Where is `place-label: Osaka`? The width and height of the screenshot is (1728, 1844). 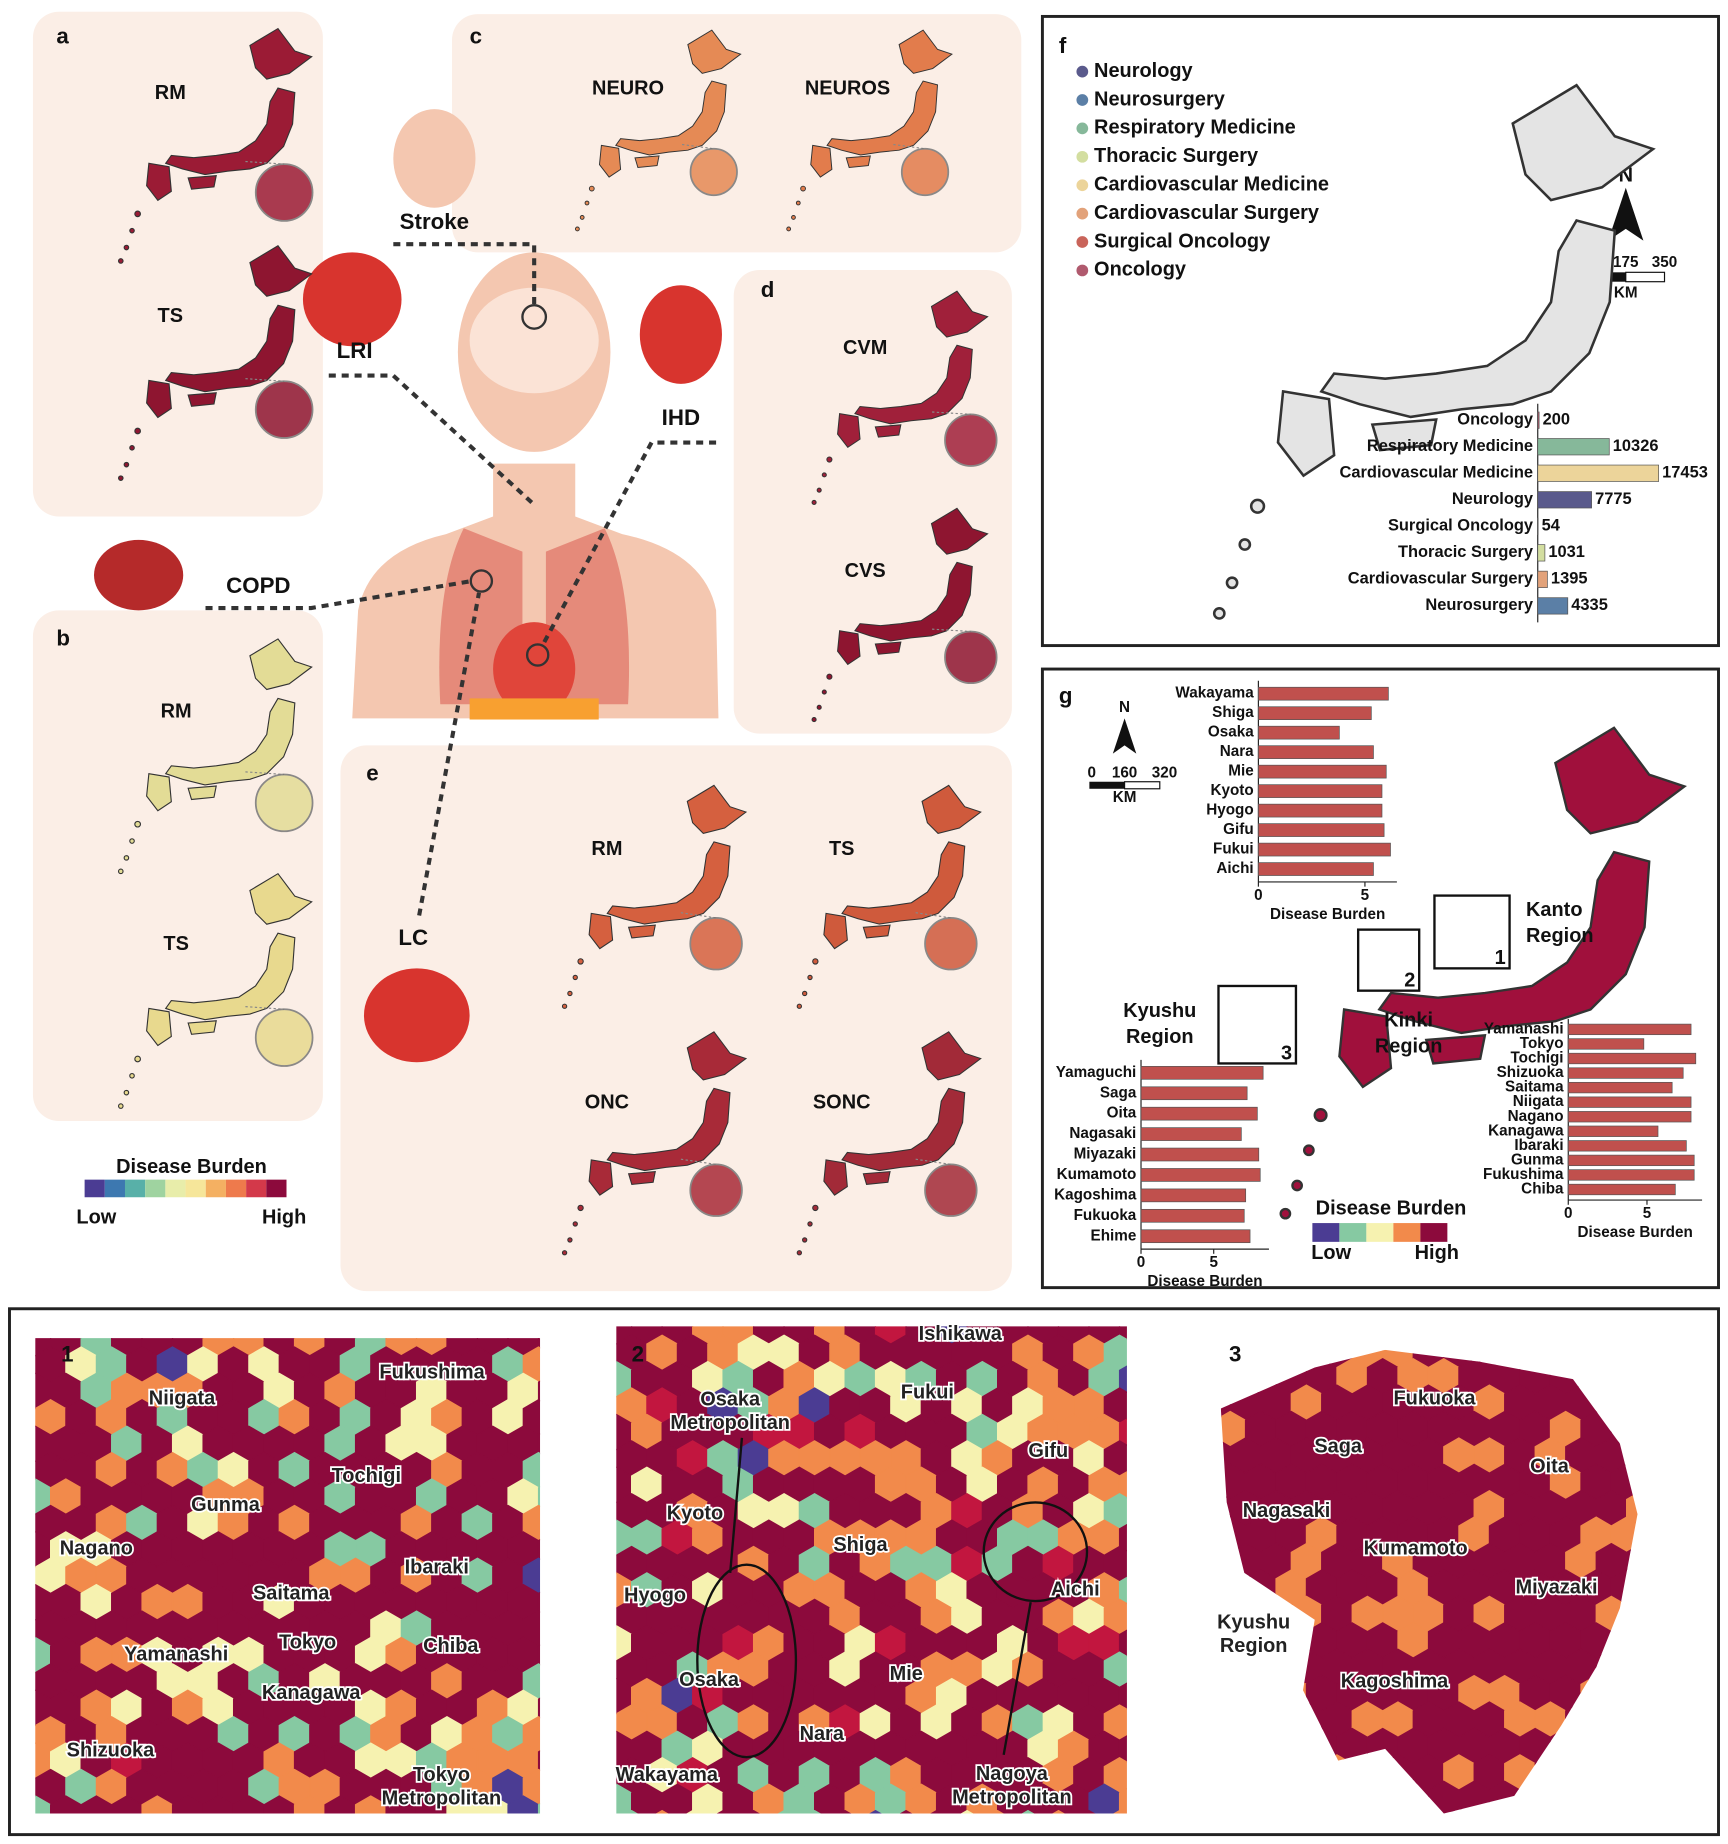 place-label: Osaka is located at coordinates (709, 1680).